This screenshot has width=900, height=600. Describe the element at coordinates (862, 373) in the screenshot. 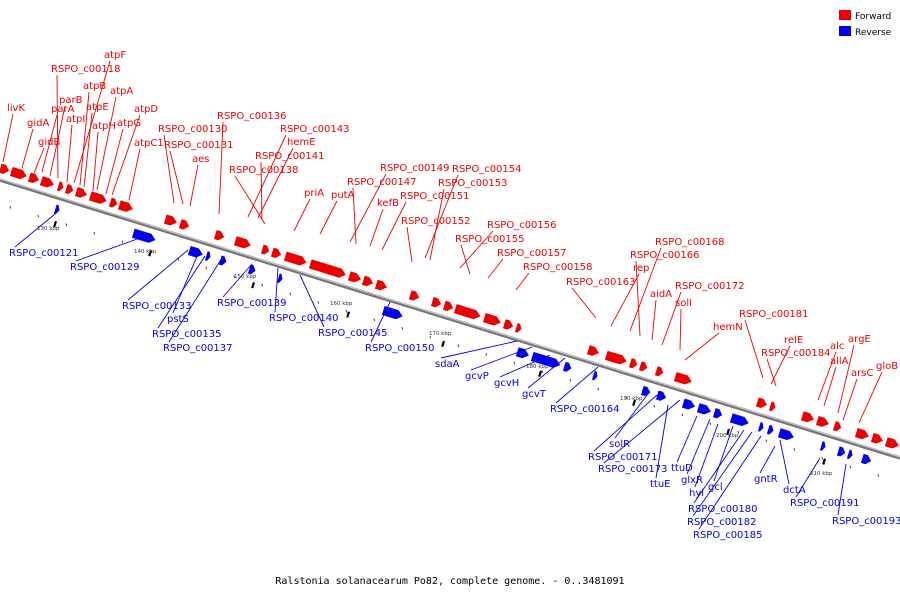

I see `gene-label-arsc: arsC` at that location.